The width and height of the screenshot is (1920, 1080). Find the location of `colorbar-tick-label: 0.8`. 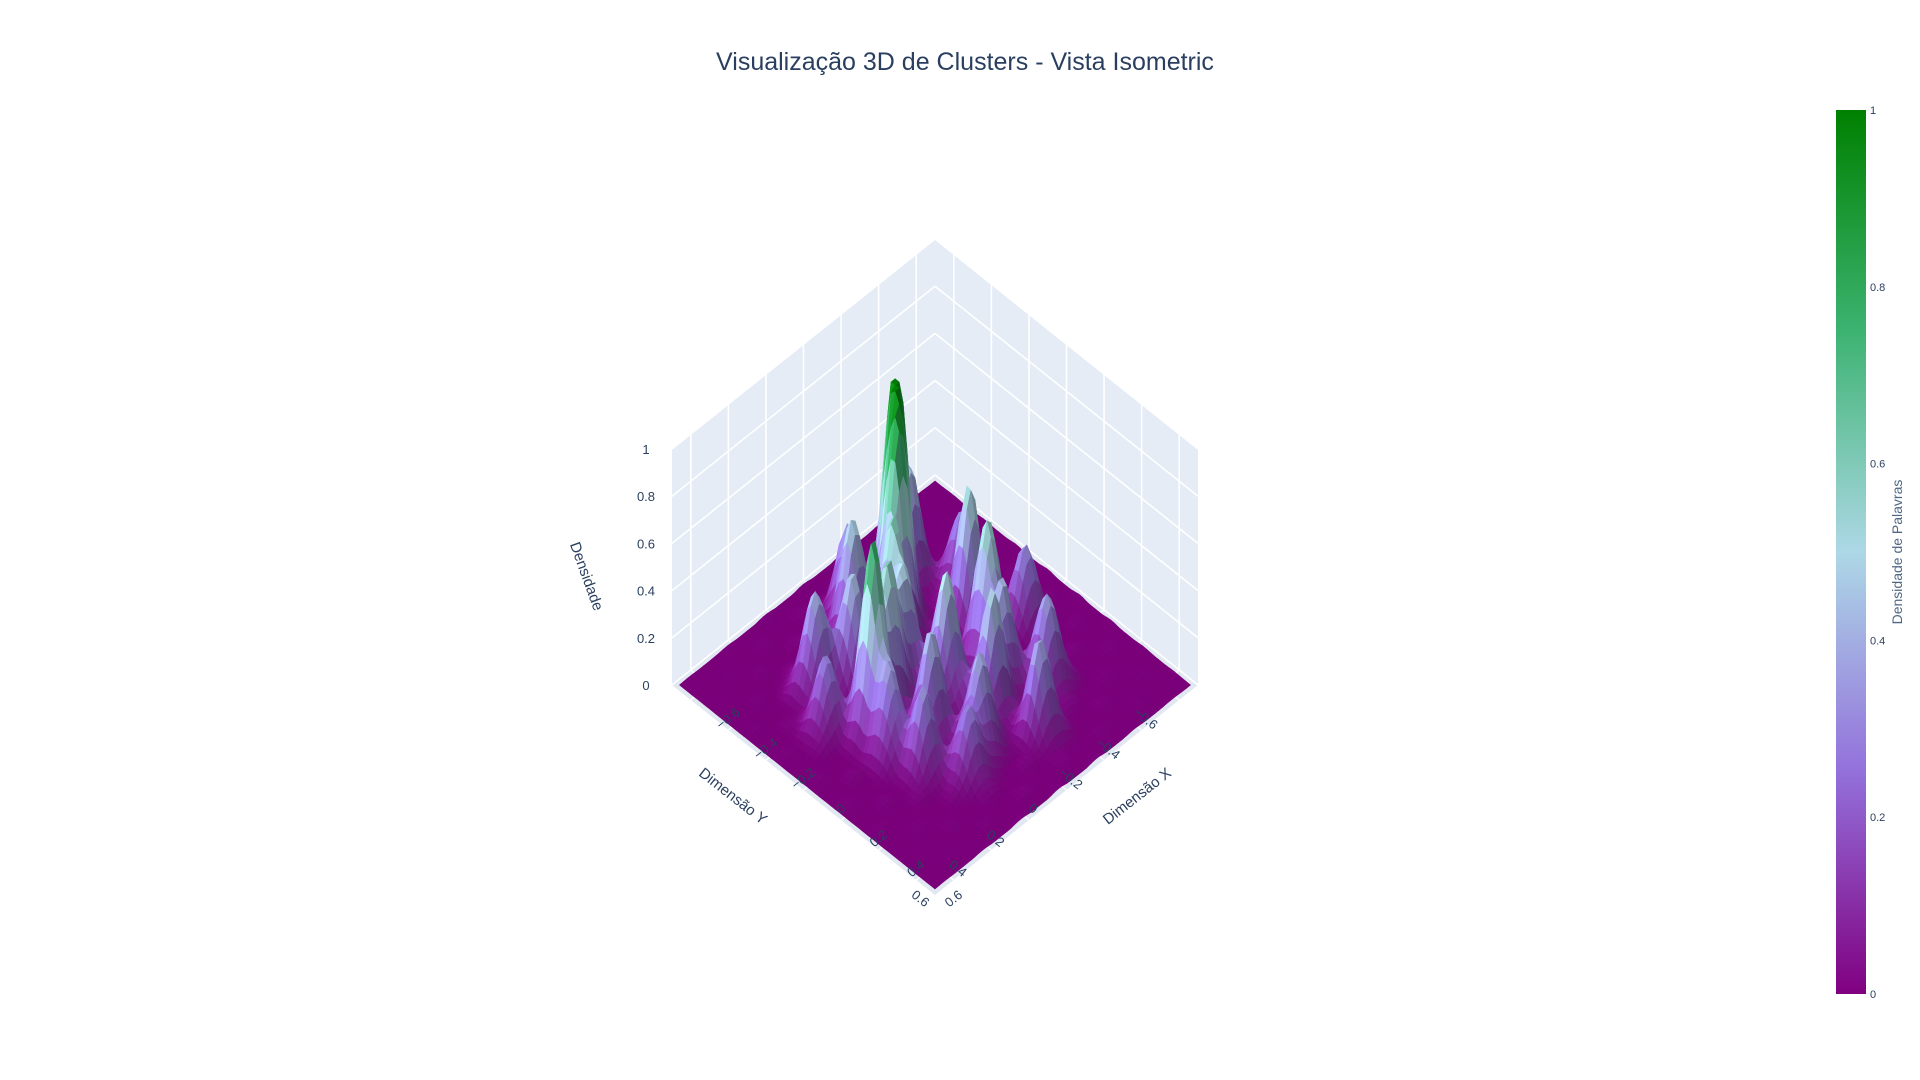

colorbar-tick-label: 0.8 is located at coordinates (1877, 288).